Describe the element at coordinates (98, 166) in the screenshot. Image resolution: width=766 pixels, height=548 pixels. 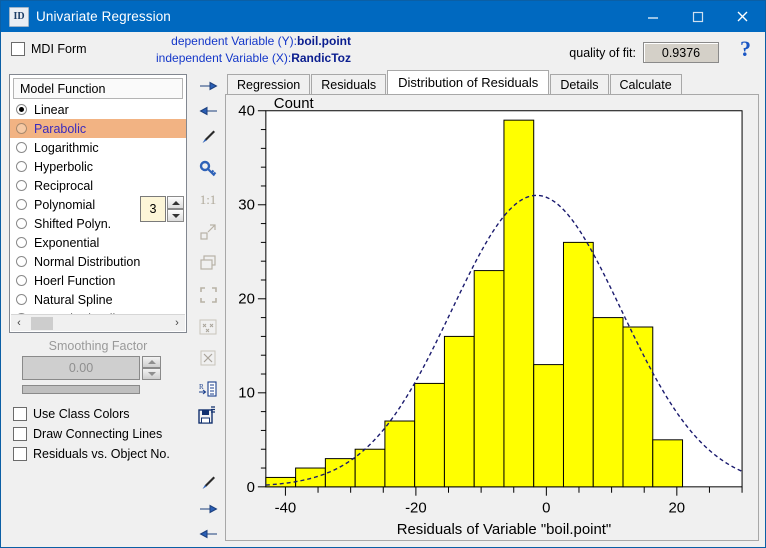
I see `model-item-hyperbolic: Hyperbolic` at that location.